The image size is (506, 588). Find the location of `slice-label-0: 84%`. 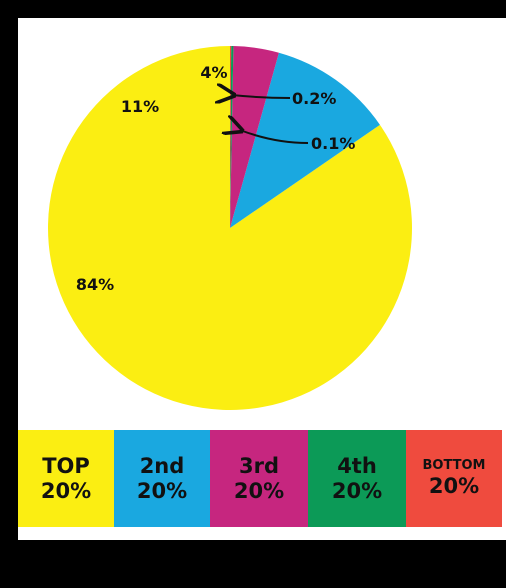

slice-label-0: 84% is located at coordinates (95, 284).